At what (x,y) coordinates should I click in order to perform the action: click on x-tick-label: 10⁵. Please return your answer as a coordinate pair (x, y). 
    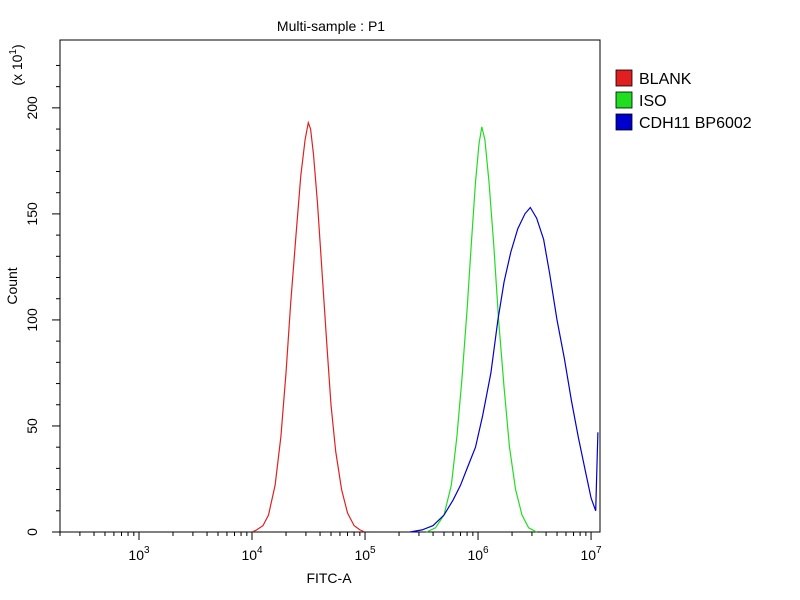
    Looking at the image, I should click on (365, 554).